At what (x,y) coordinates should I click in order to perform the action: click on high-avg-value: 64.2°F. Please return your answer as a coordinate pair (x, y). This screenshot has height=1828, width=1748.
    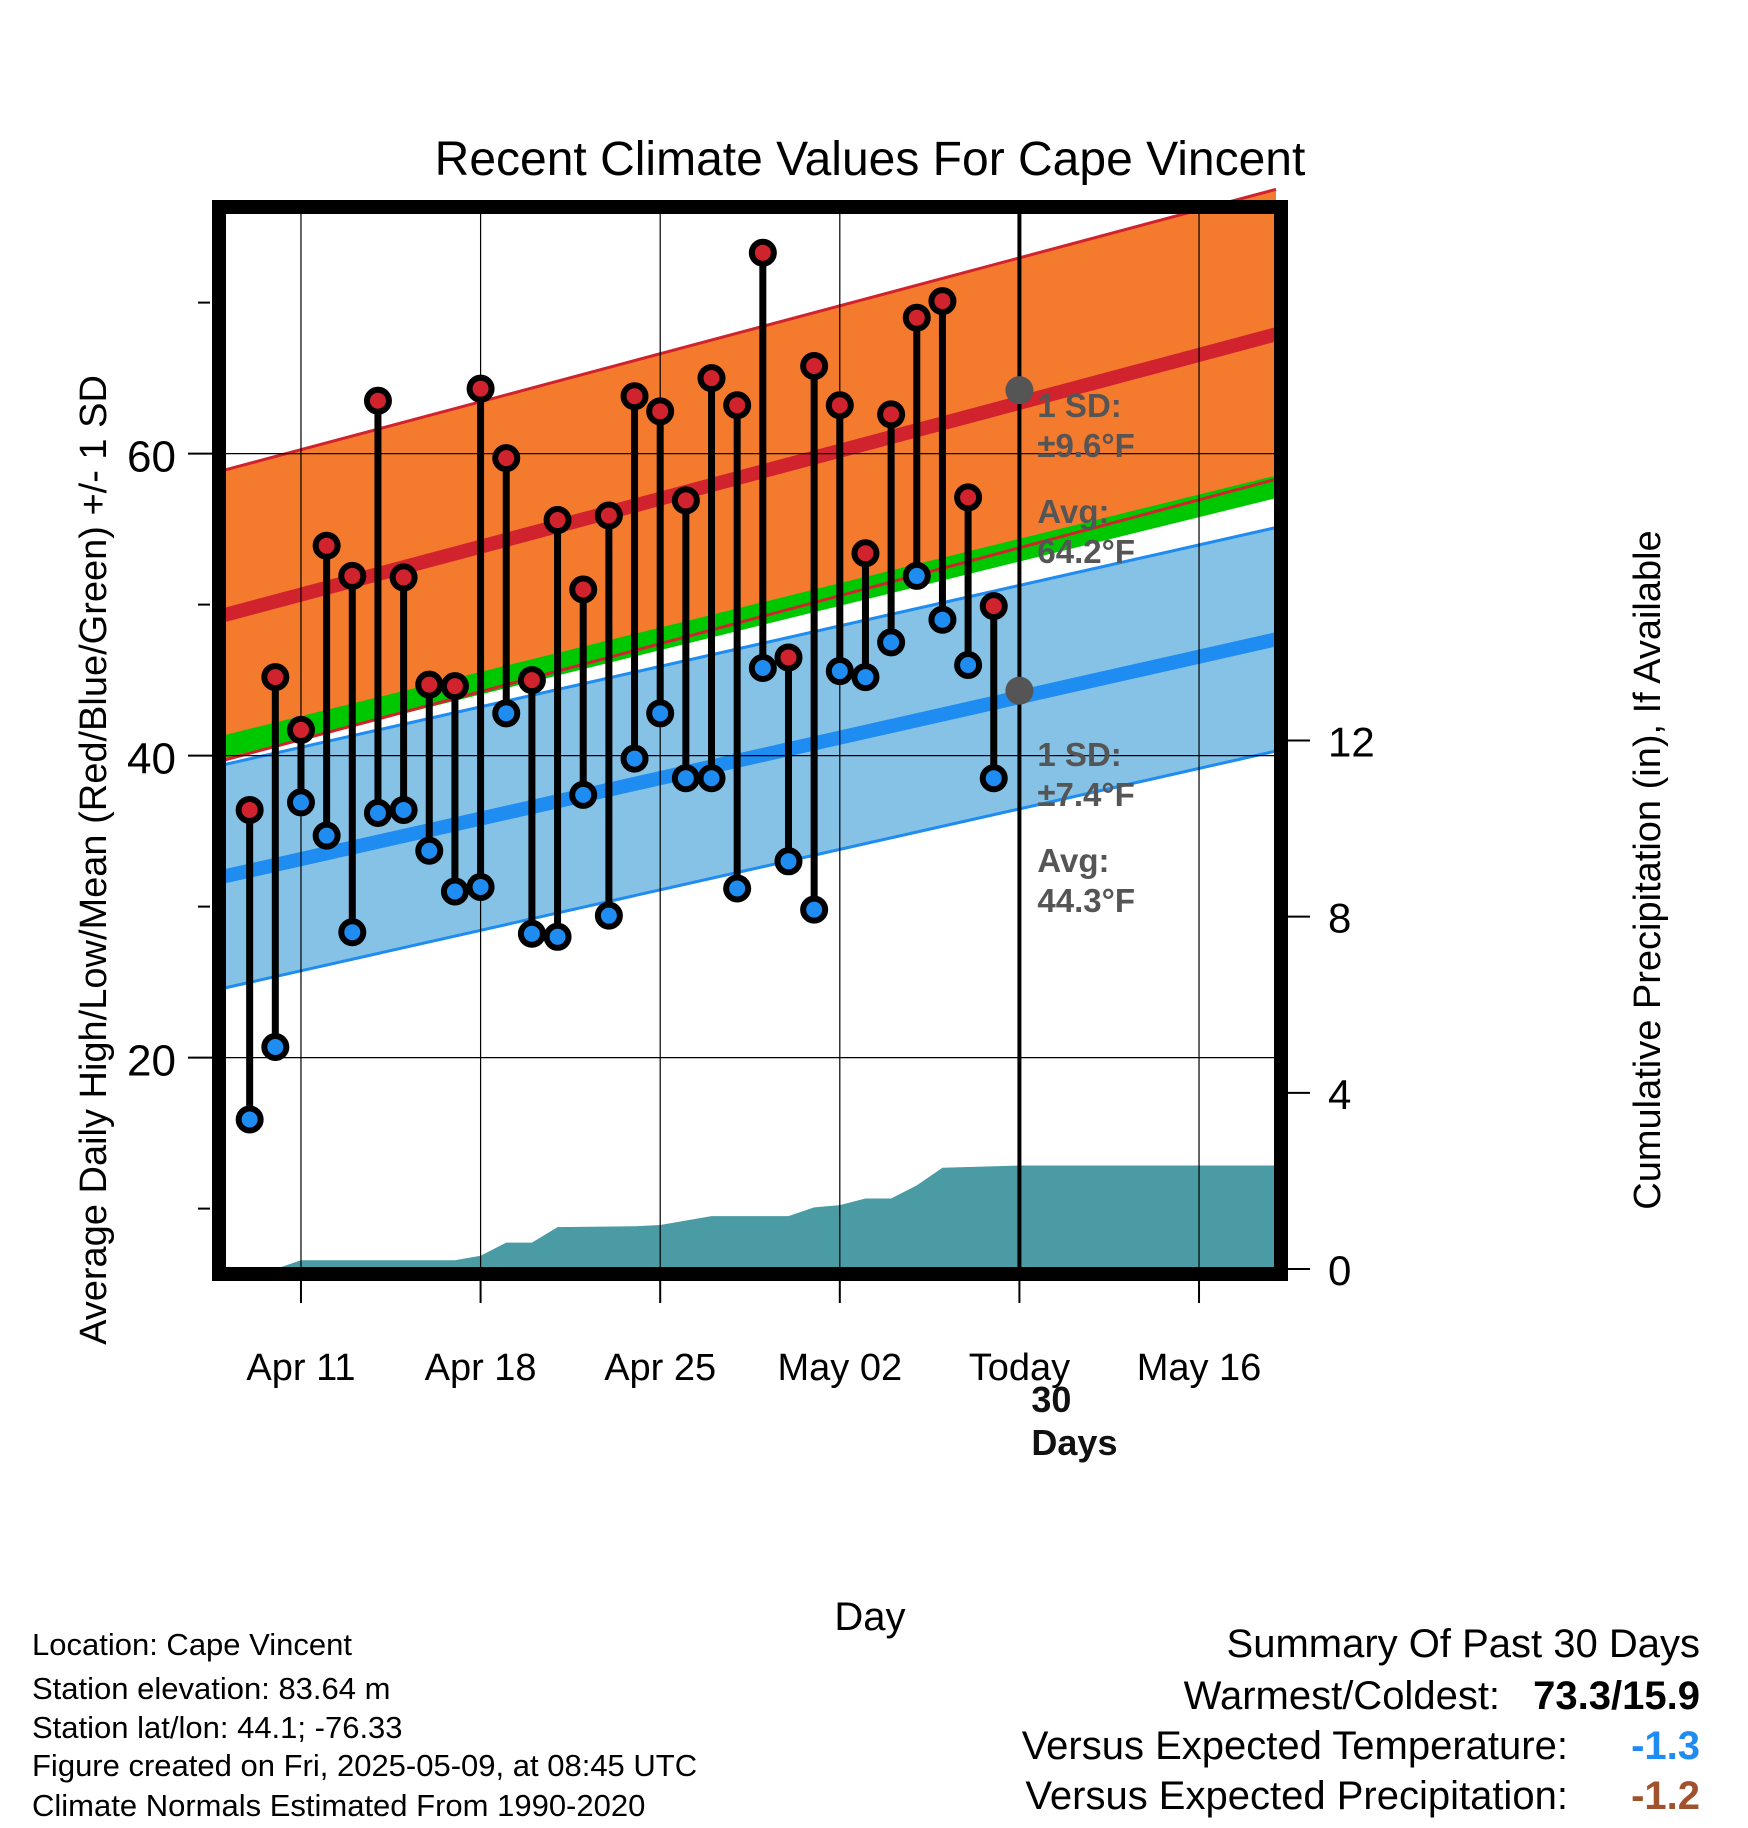
    Looking at the image, I should click on (1086, 551).